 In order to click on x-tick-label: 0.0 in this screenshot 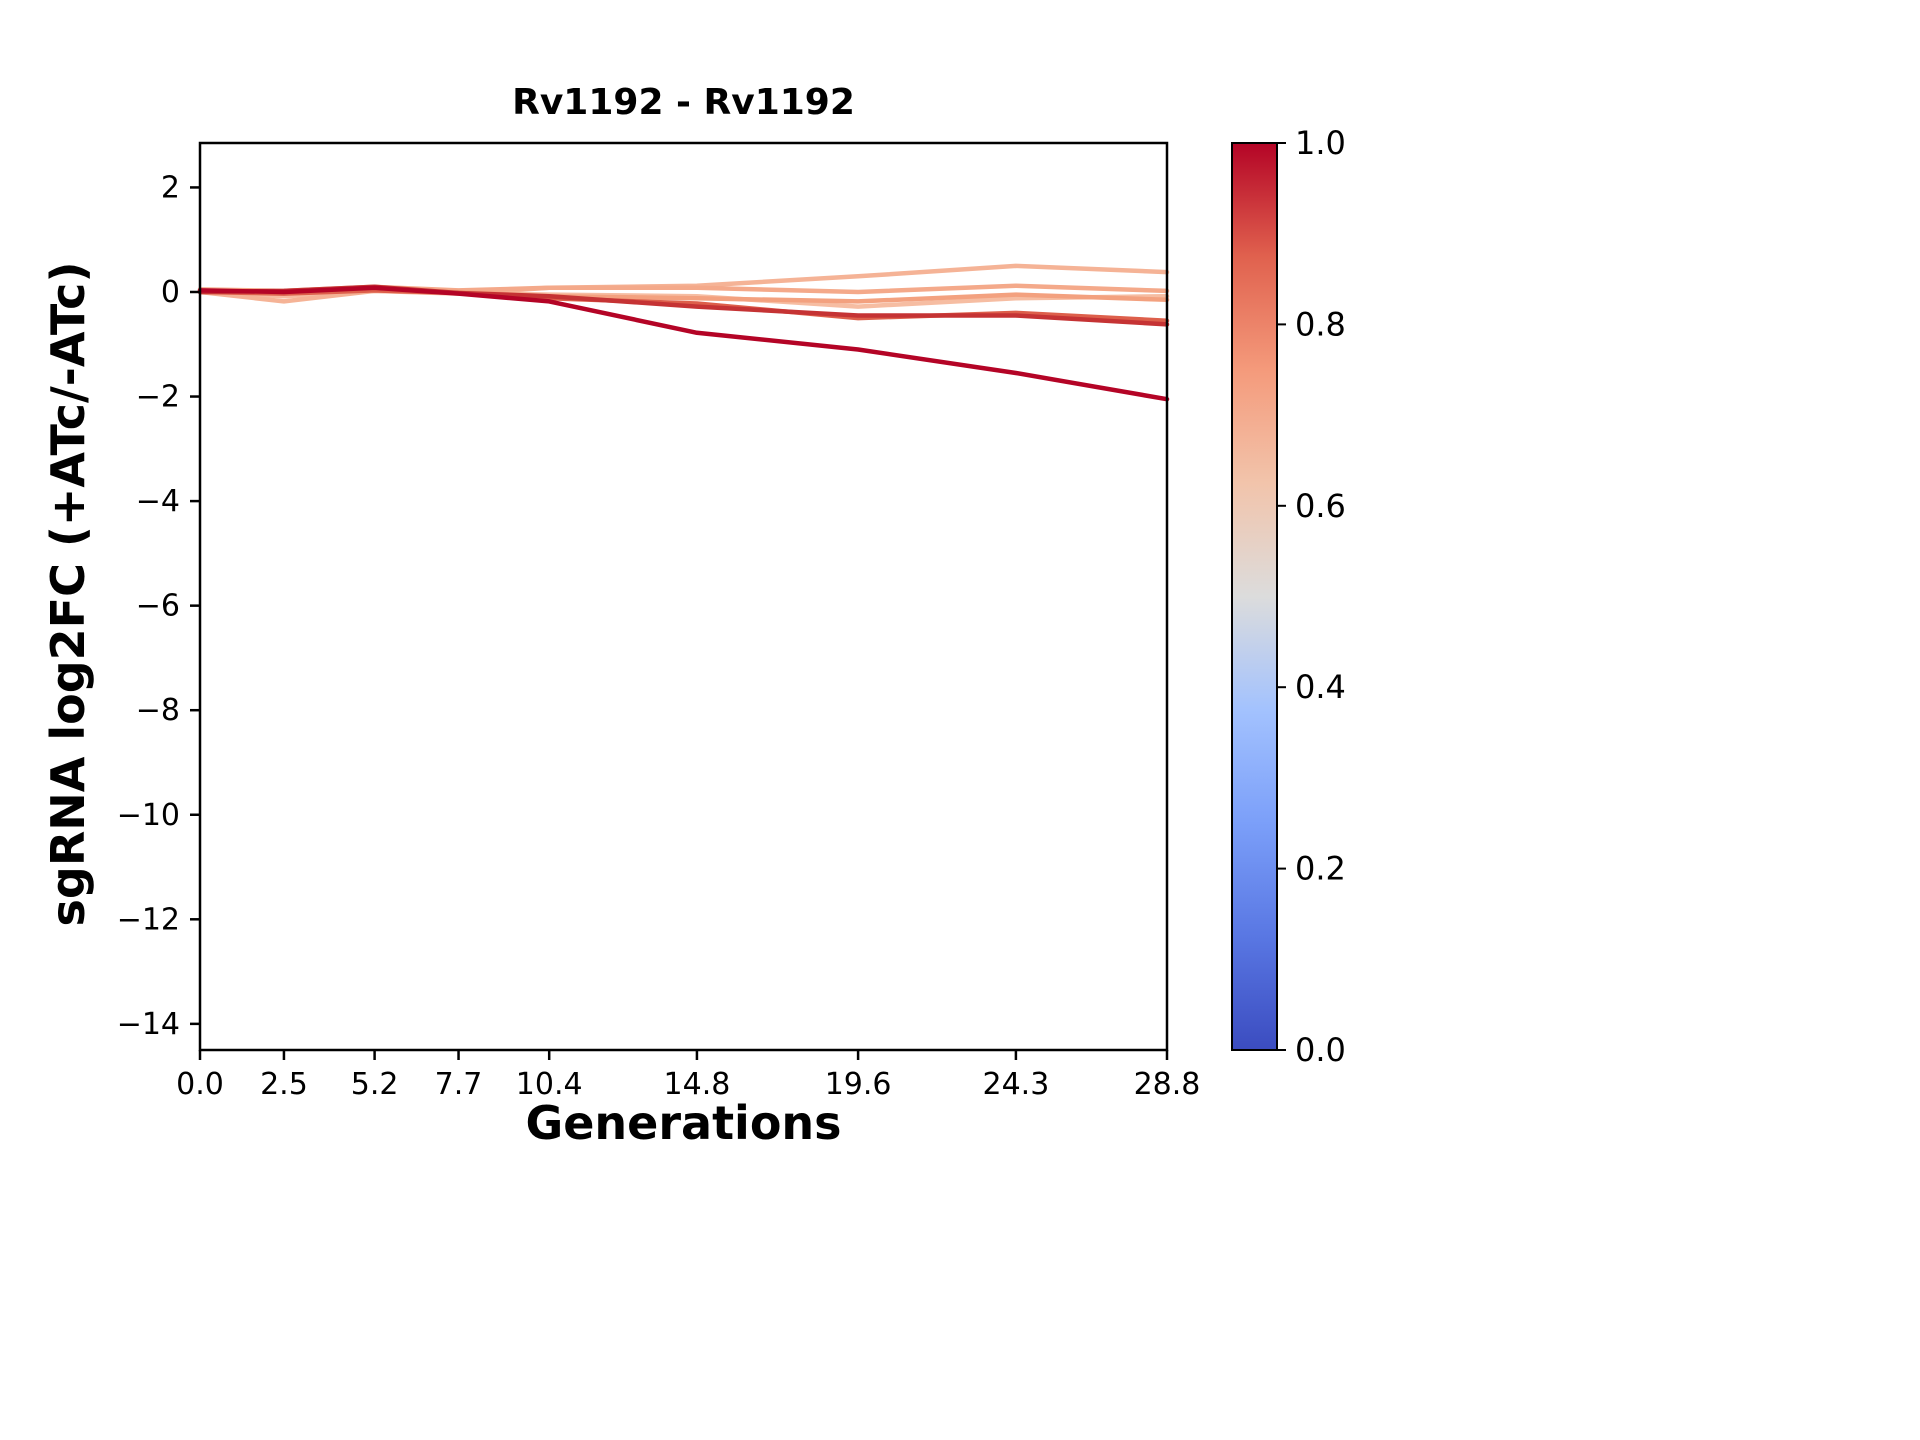, I will do `click(200, 1084)`.